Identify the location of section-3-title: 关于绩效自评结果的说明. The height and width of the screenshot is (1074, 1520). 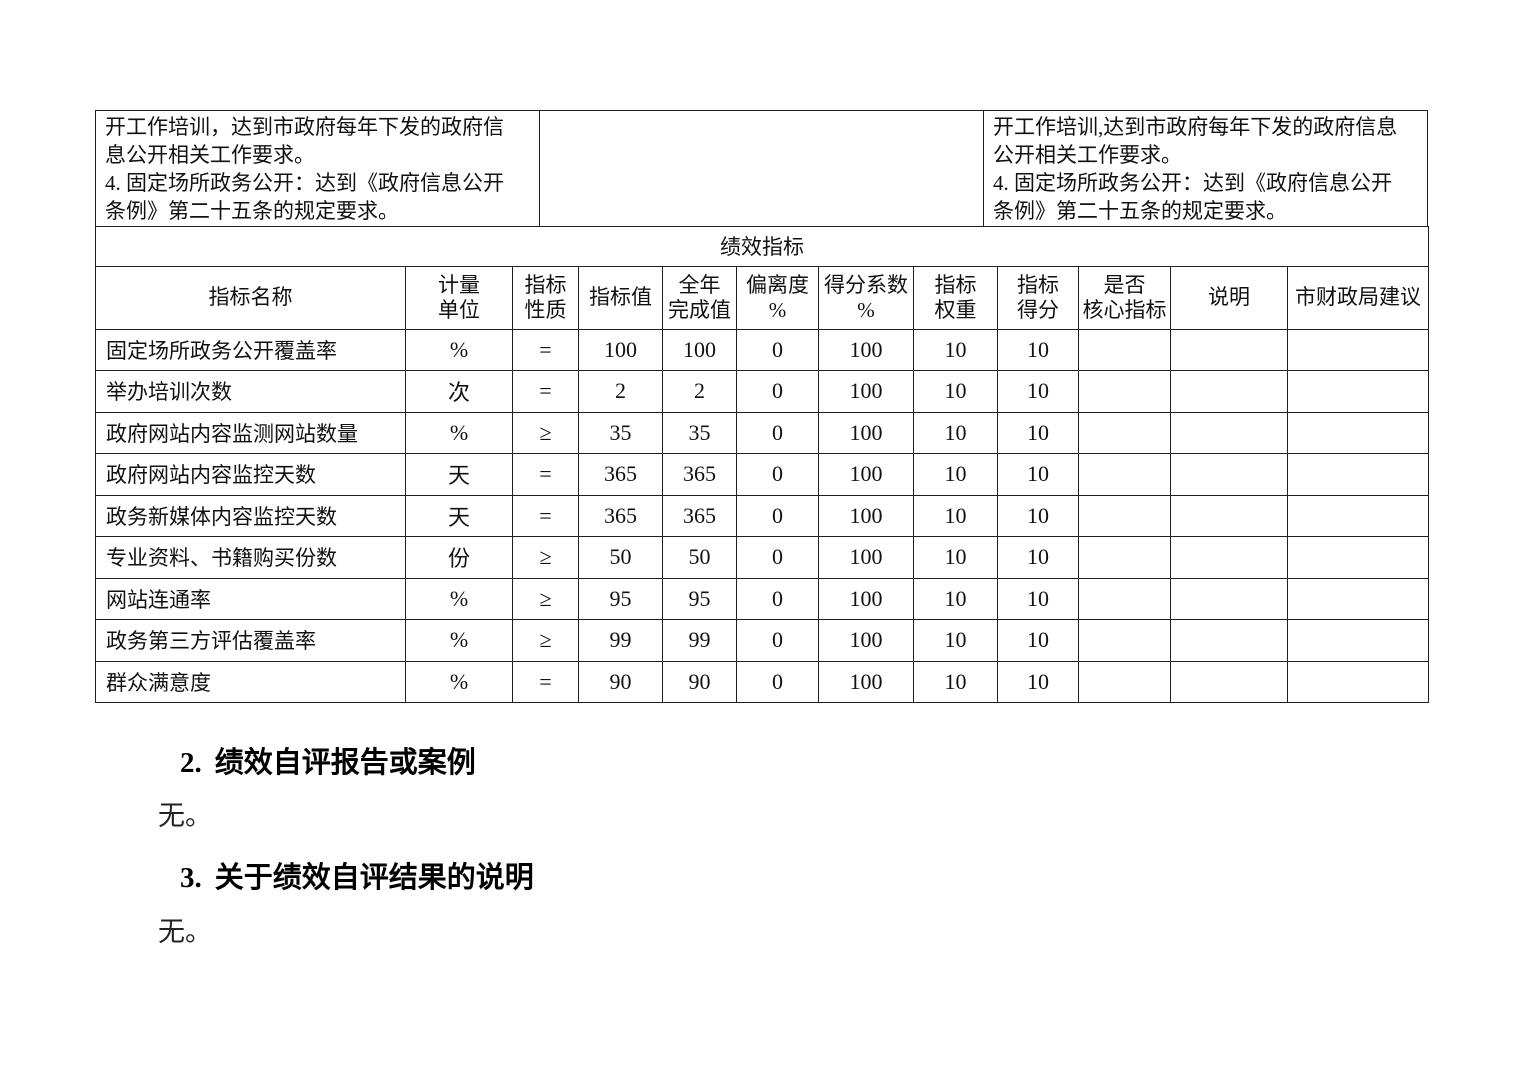
(374, 878).